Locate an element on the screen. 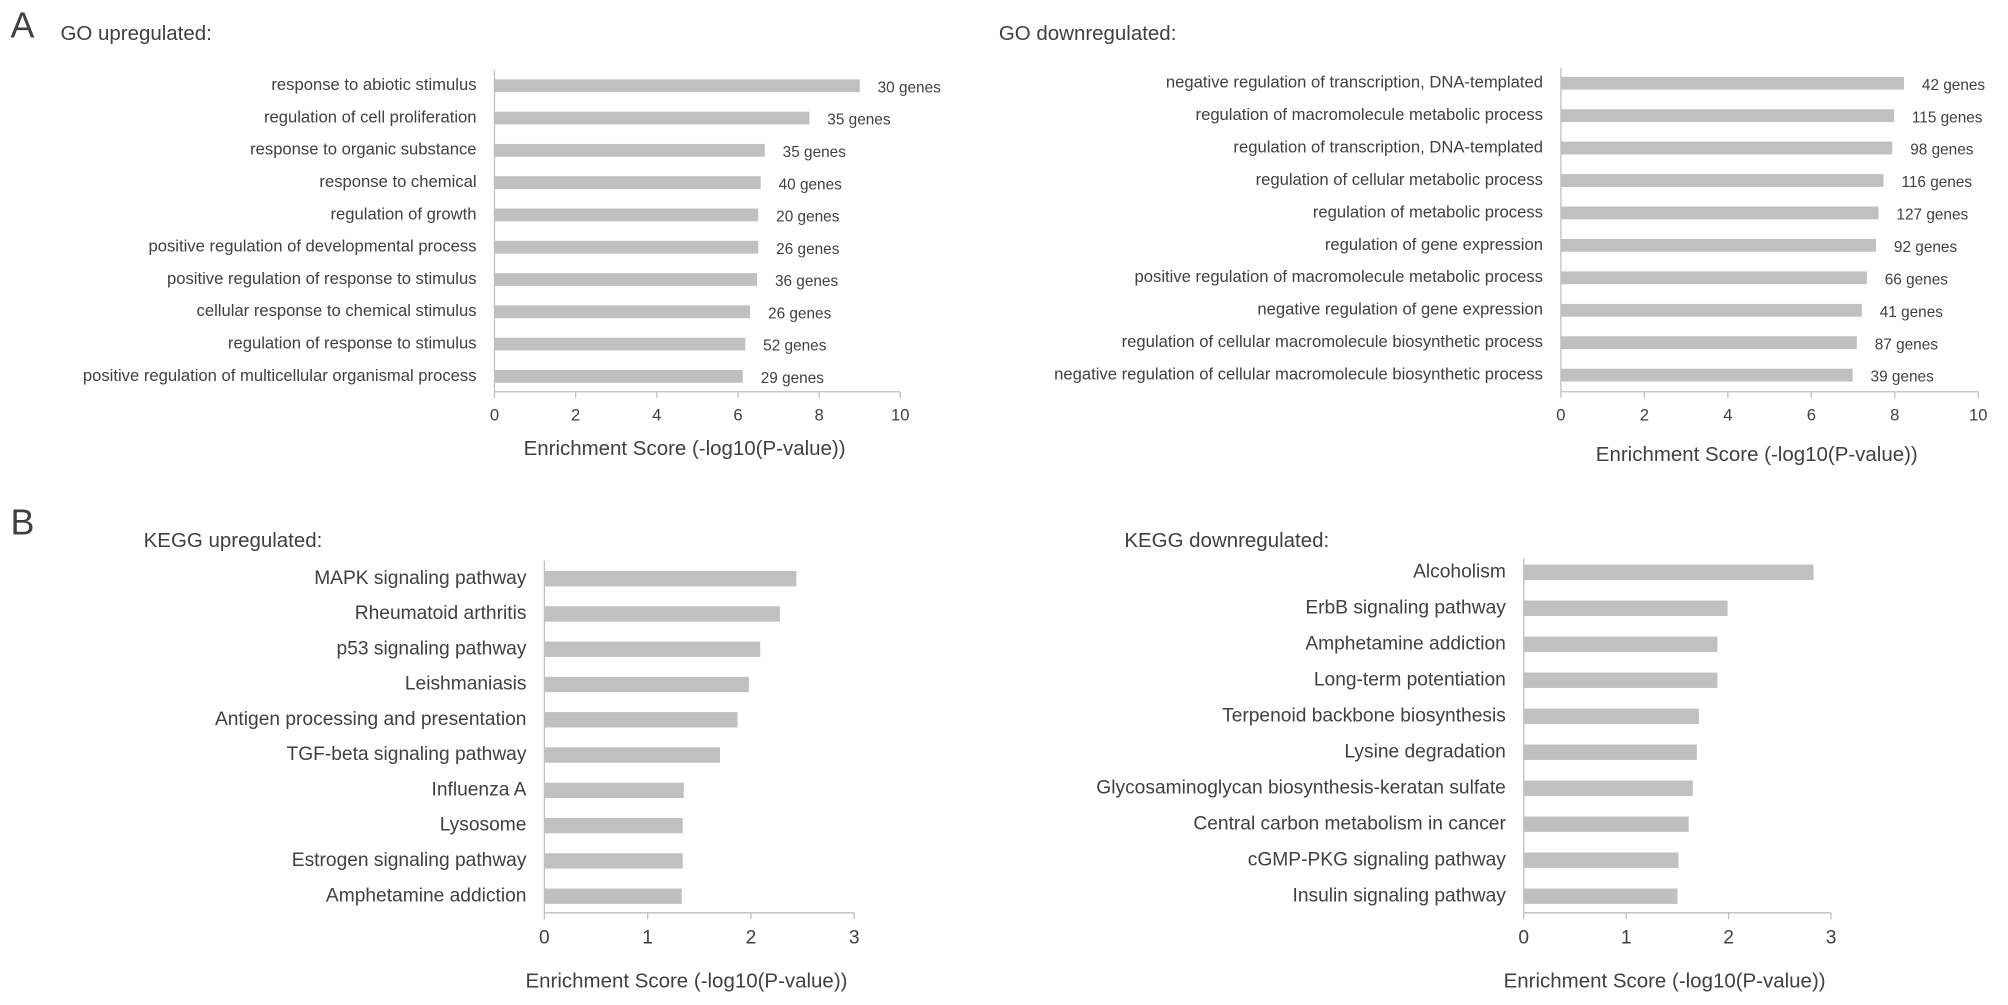 This screenshot has width=2008, height=1005. x-tick-label: 8 is located at coordinates (819, 414).